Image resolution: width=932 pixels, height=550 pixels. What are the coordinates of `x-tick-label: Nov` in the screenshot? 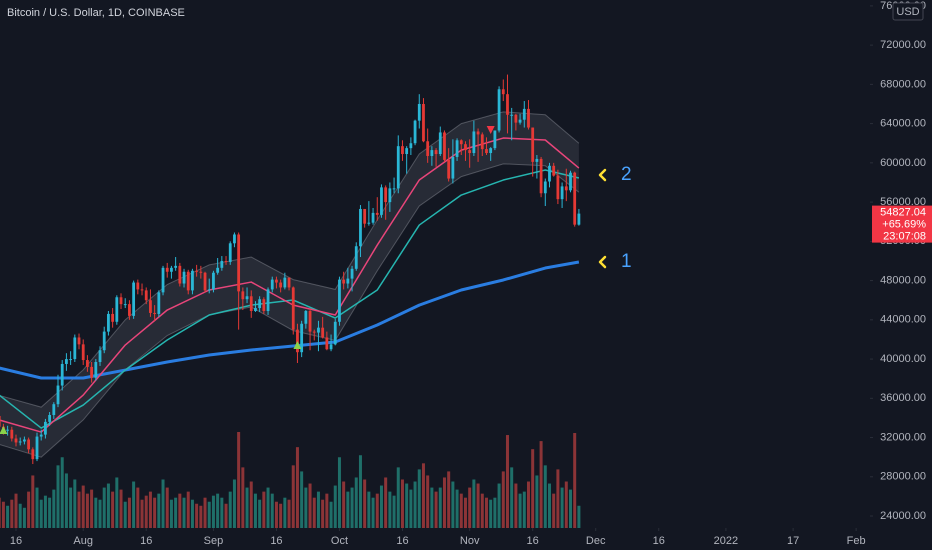 It's located at (470, 541).